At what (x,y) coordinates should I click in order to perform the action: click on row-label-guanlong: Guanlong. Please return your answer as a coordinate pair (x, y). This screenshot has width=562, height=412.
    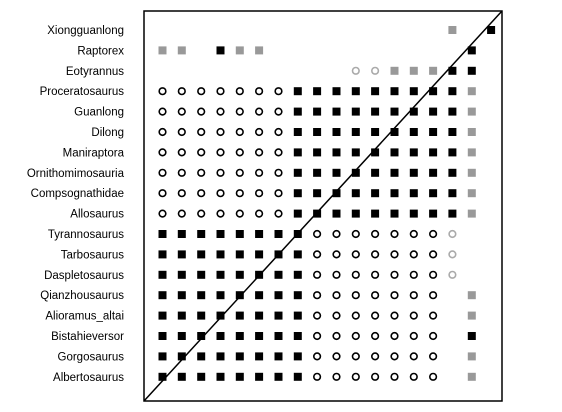
    Looking at the image, I should click on (99, 113).